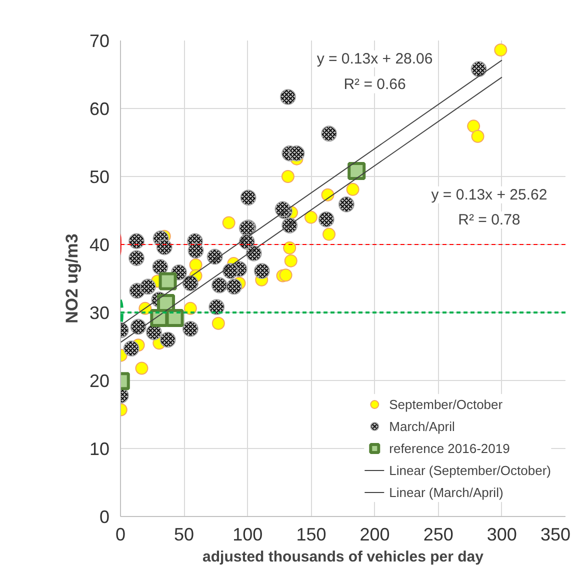 Image resolution: width=574 pixels, height=572 pixels. Describe the element at coordinates (449, 448) in the screenshot. I see `legend-label: reference 2016-2019` at that location.